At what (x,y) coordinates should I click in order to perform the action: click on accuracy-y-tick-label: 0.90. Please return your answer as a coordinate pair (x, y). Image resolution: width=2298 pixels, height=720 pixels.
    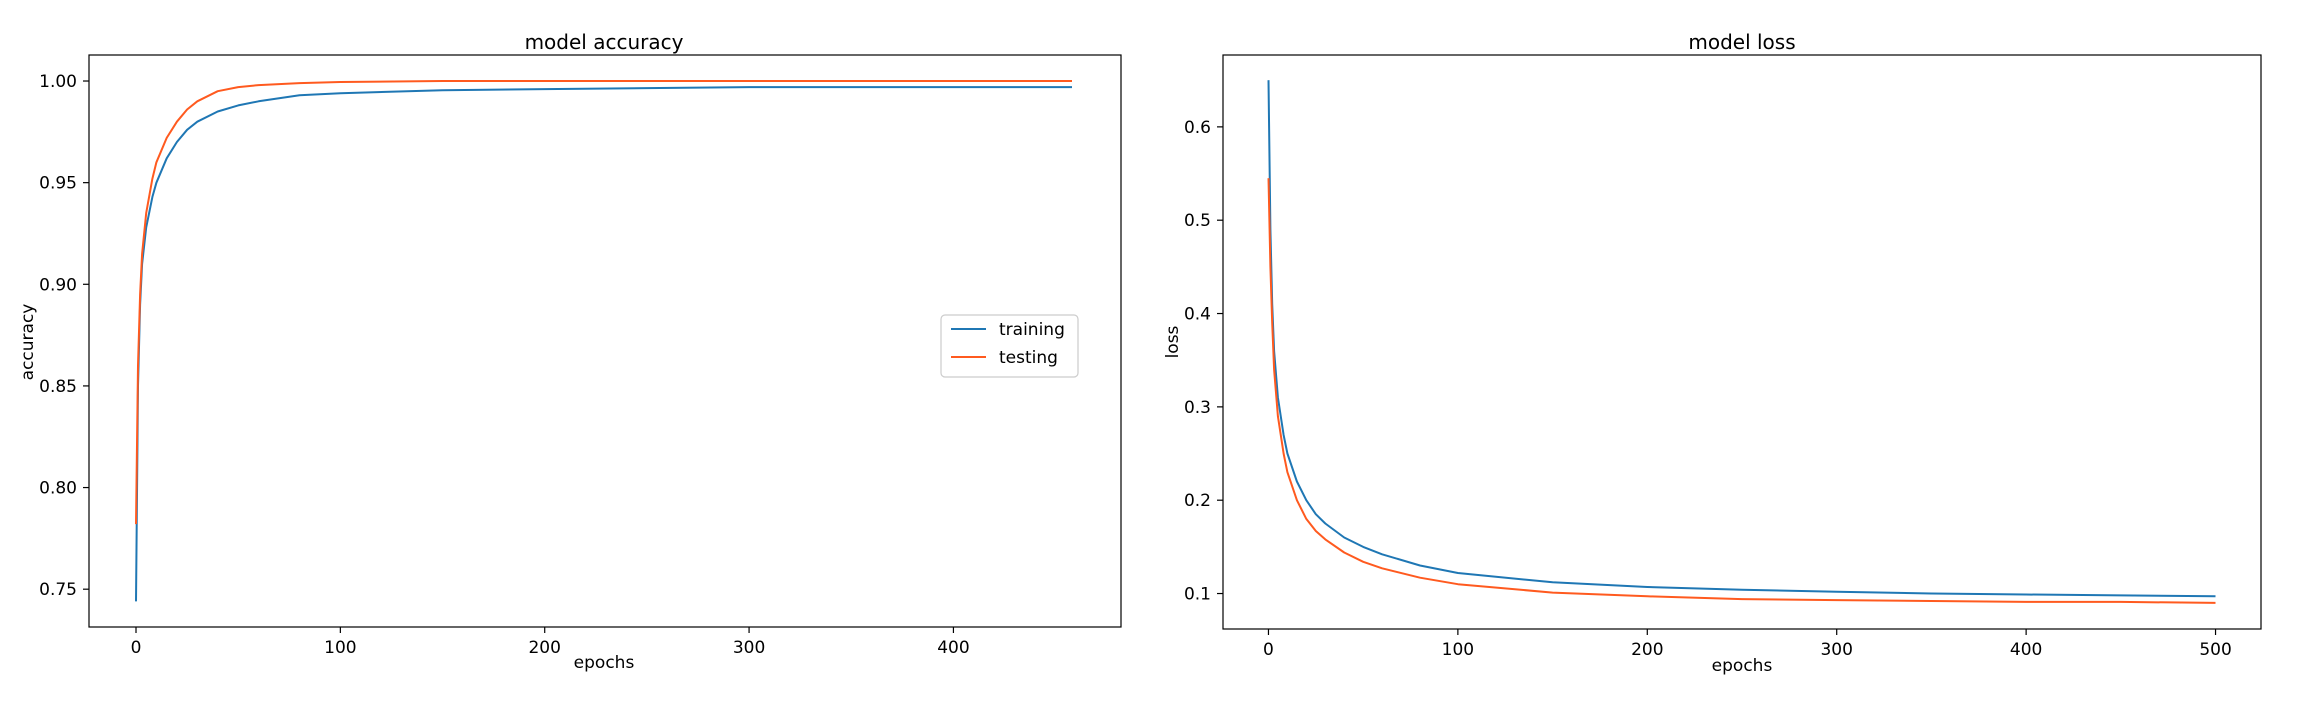
    Looking at the image, I should click on (58, 285).